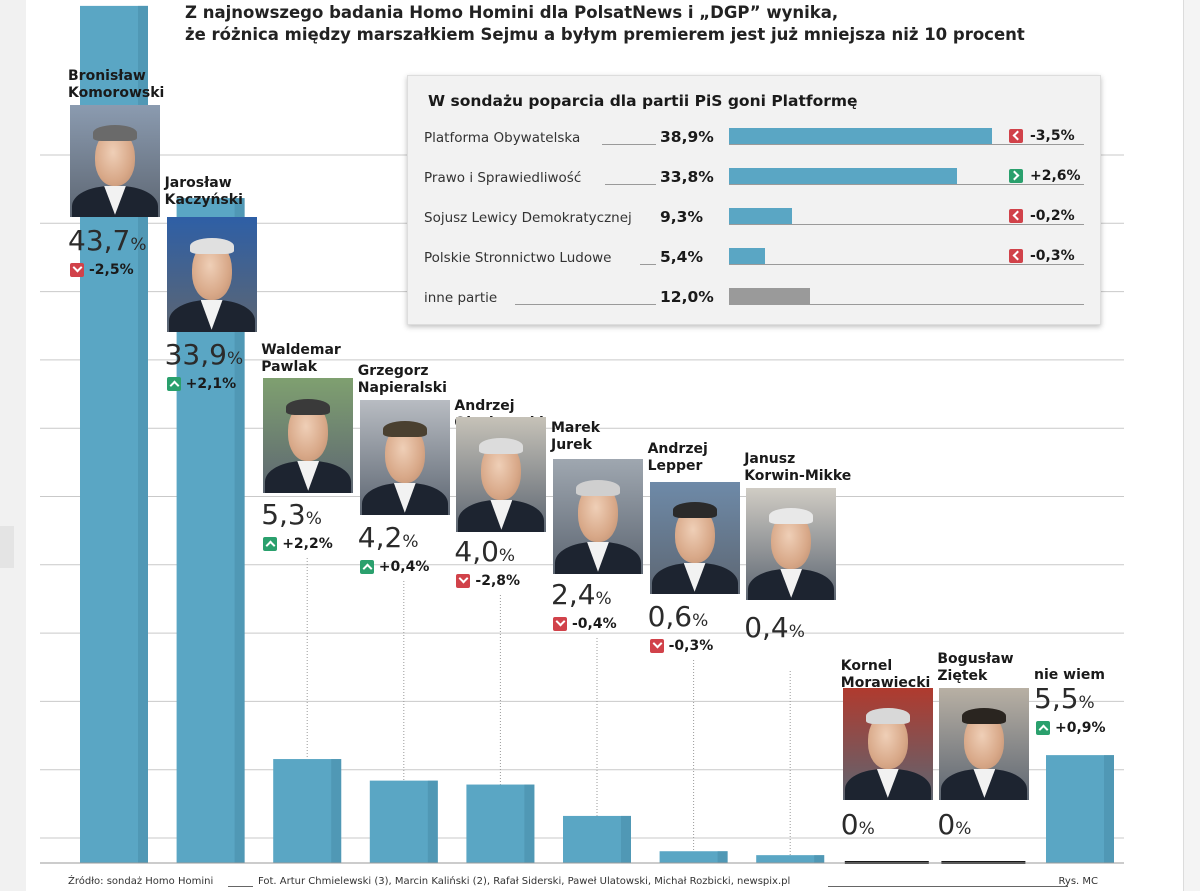 The image size is (1200, 891). I want to click on value-number: 43,7, so click(99, 240).